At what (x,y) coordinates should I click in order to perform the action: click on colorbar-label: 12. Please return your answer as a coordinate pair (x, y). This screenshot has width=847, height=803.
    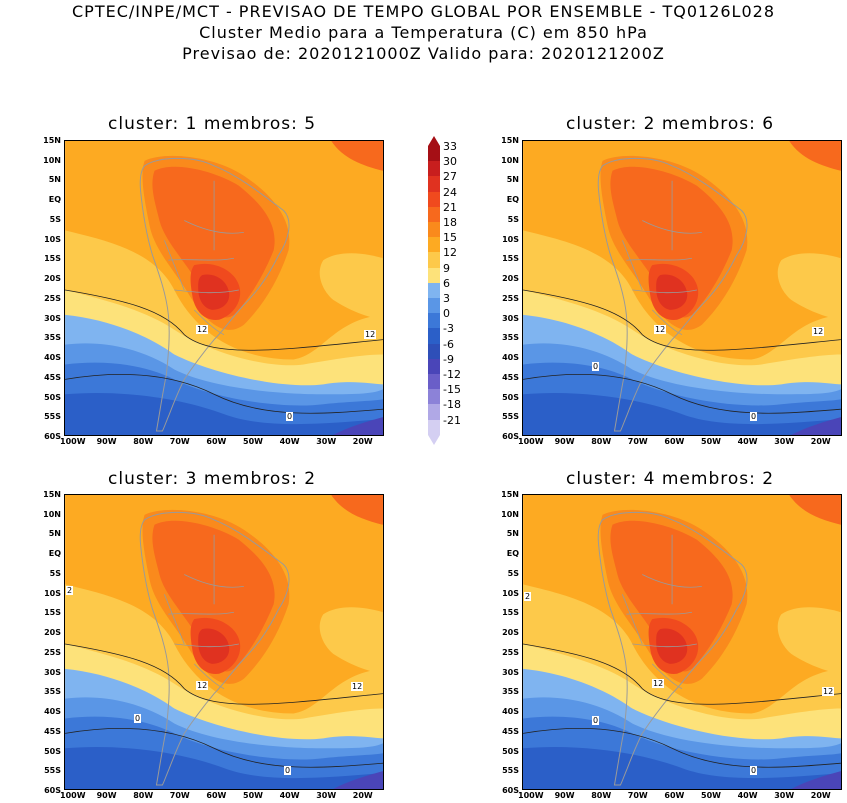
    Looking at the image, I should click on (450, 253).